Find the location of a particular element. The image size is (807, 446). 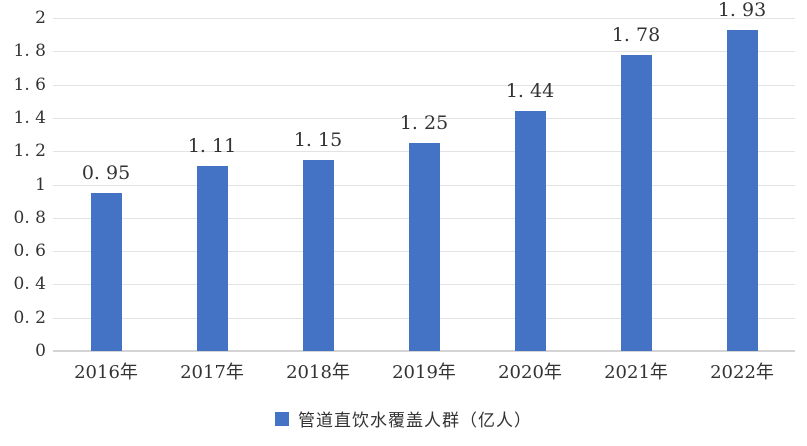

legend-label: 管道直饮水覆盖人群（亿人） is located at coordinates (415, 421).